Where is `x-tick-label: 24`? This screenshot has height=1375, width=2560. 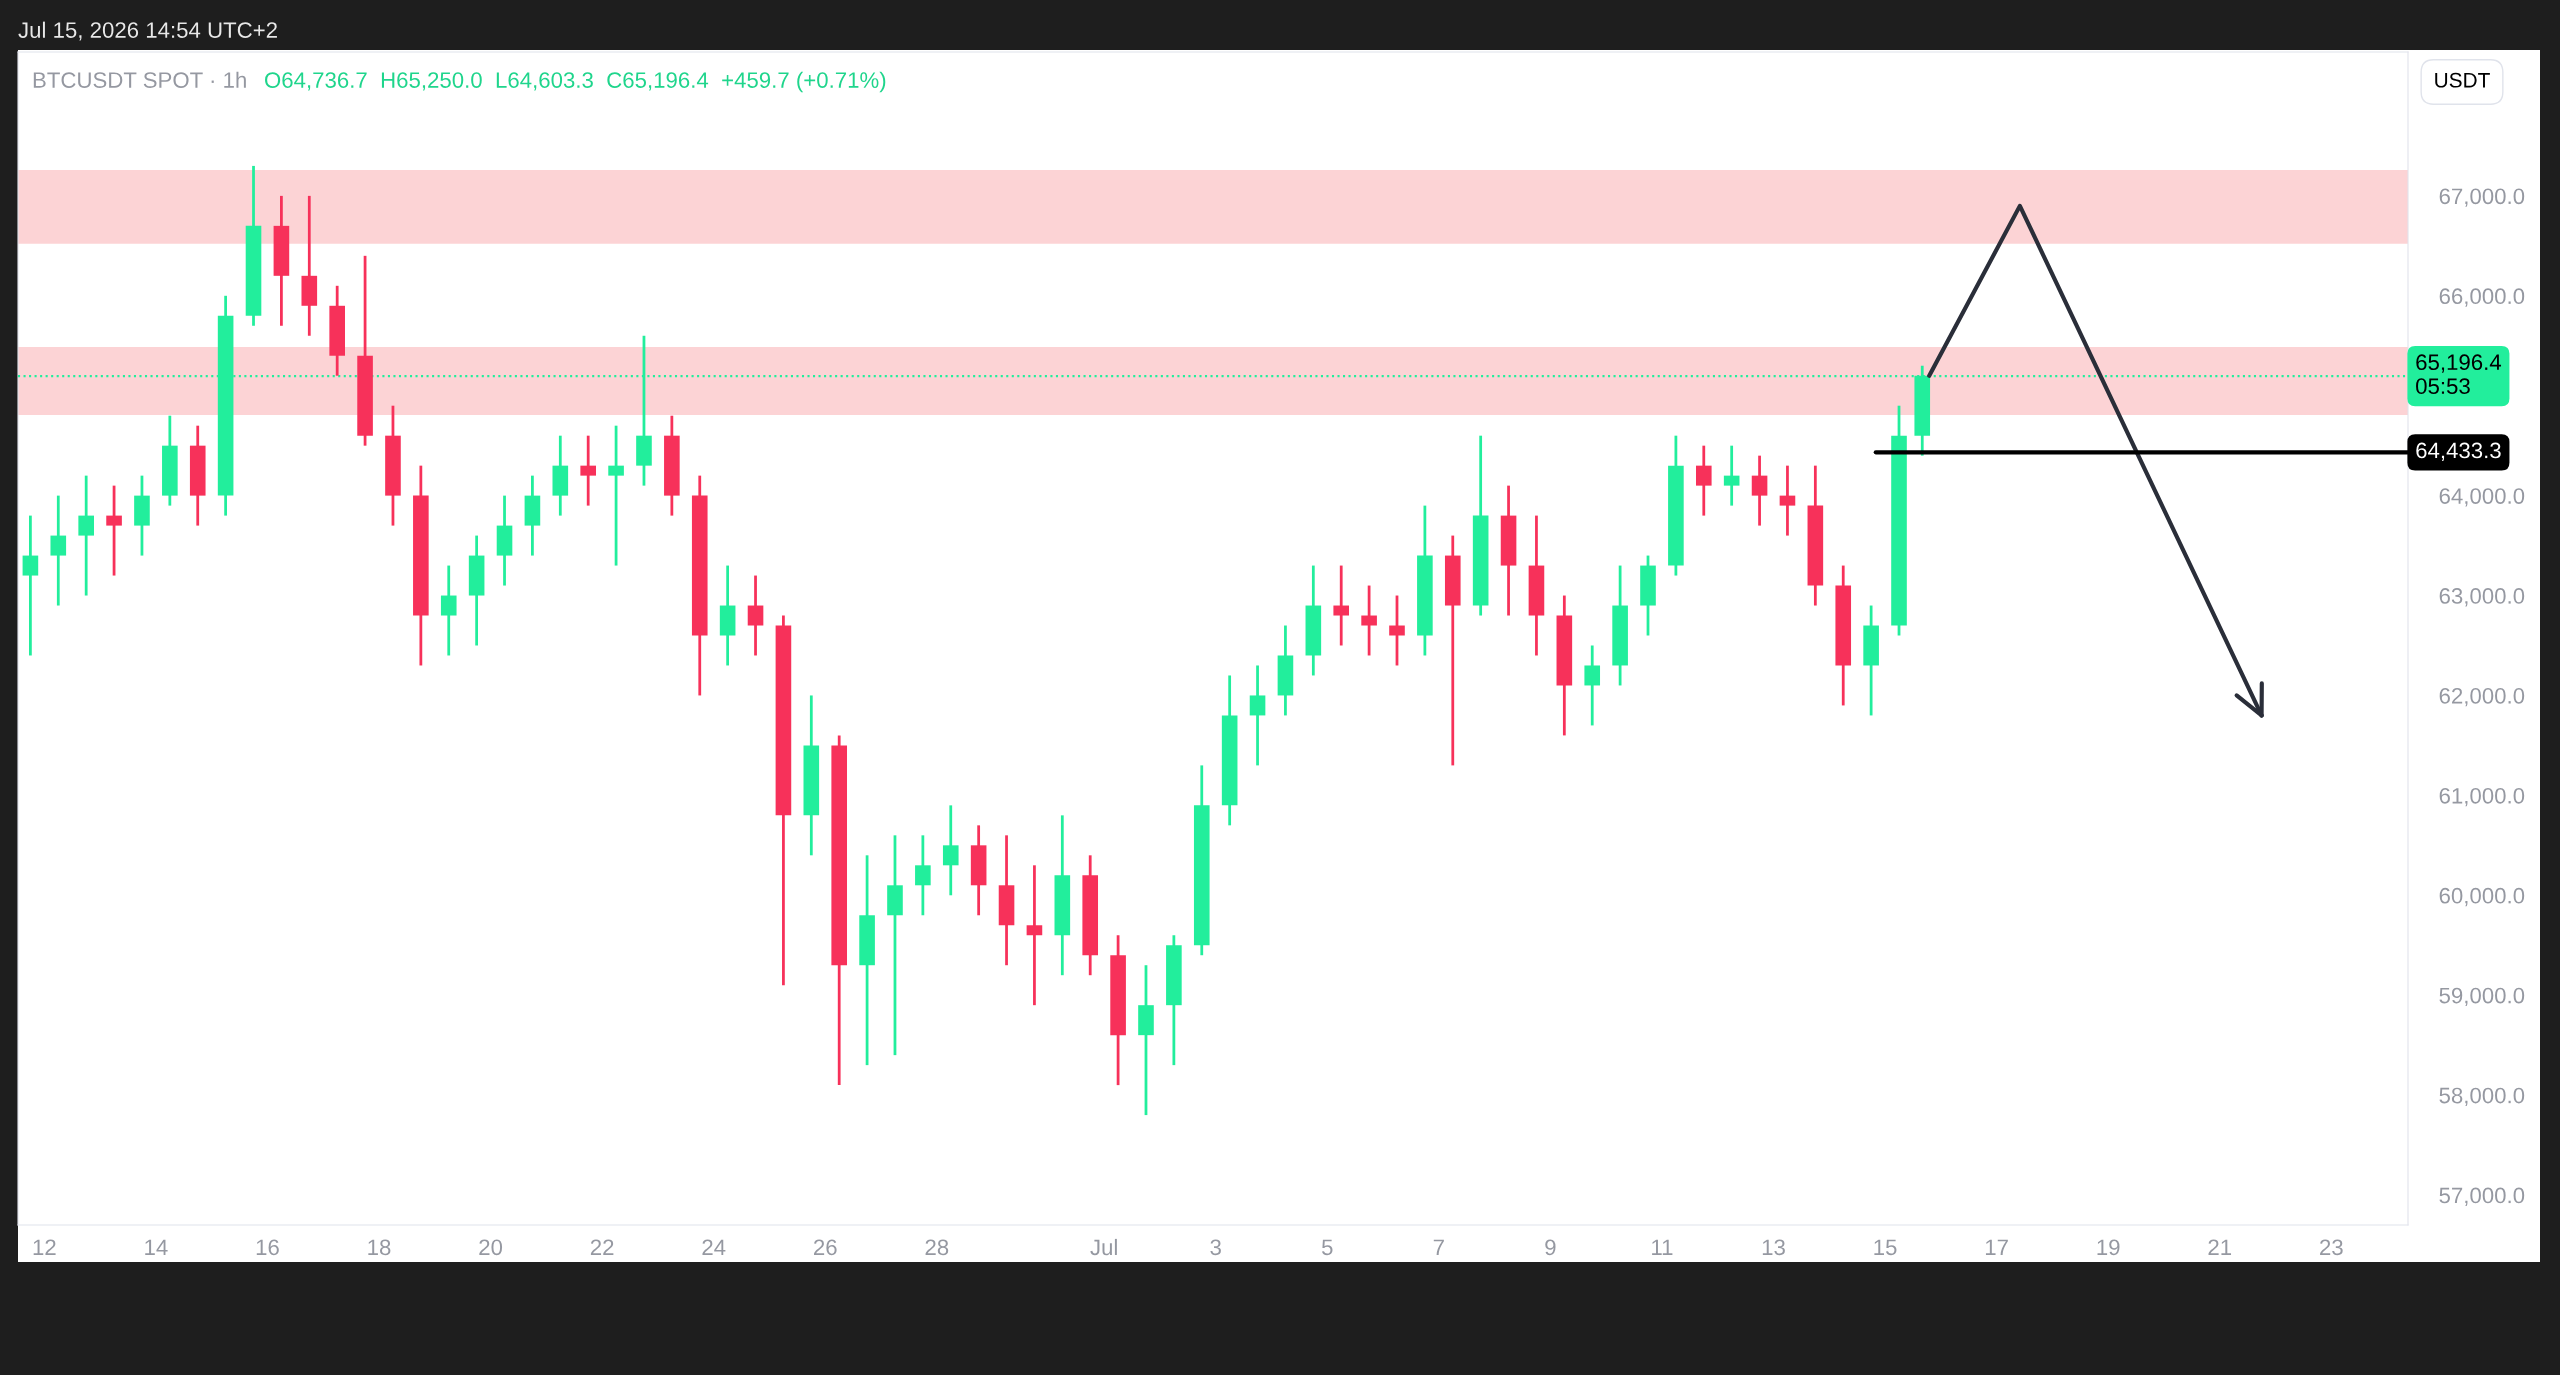
x-tick-label: 24 is located at coordinates (714, 1247).